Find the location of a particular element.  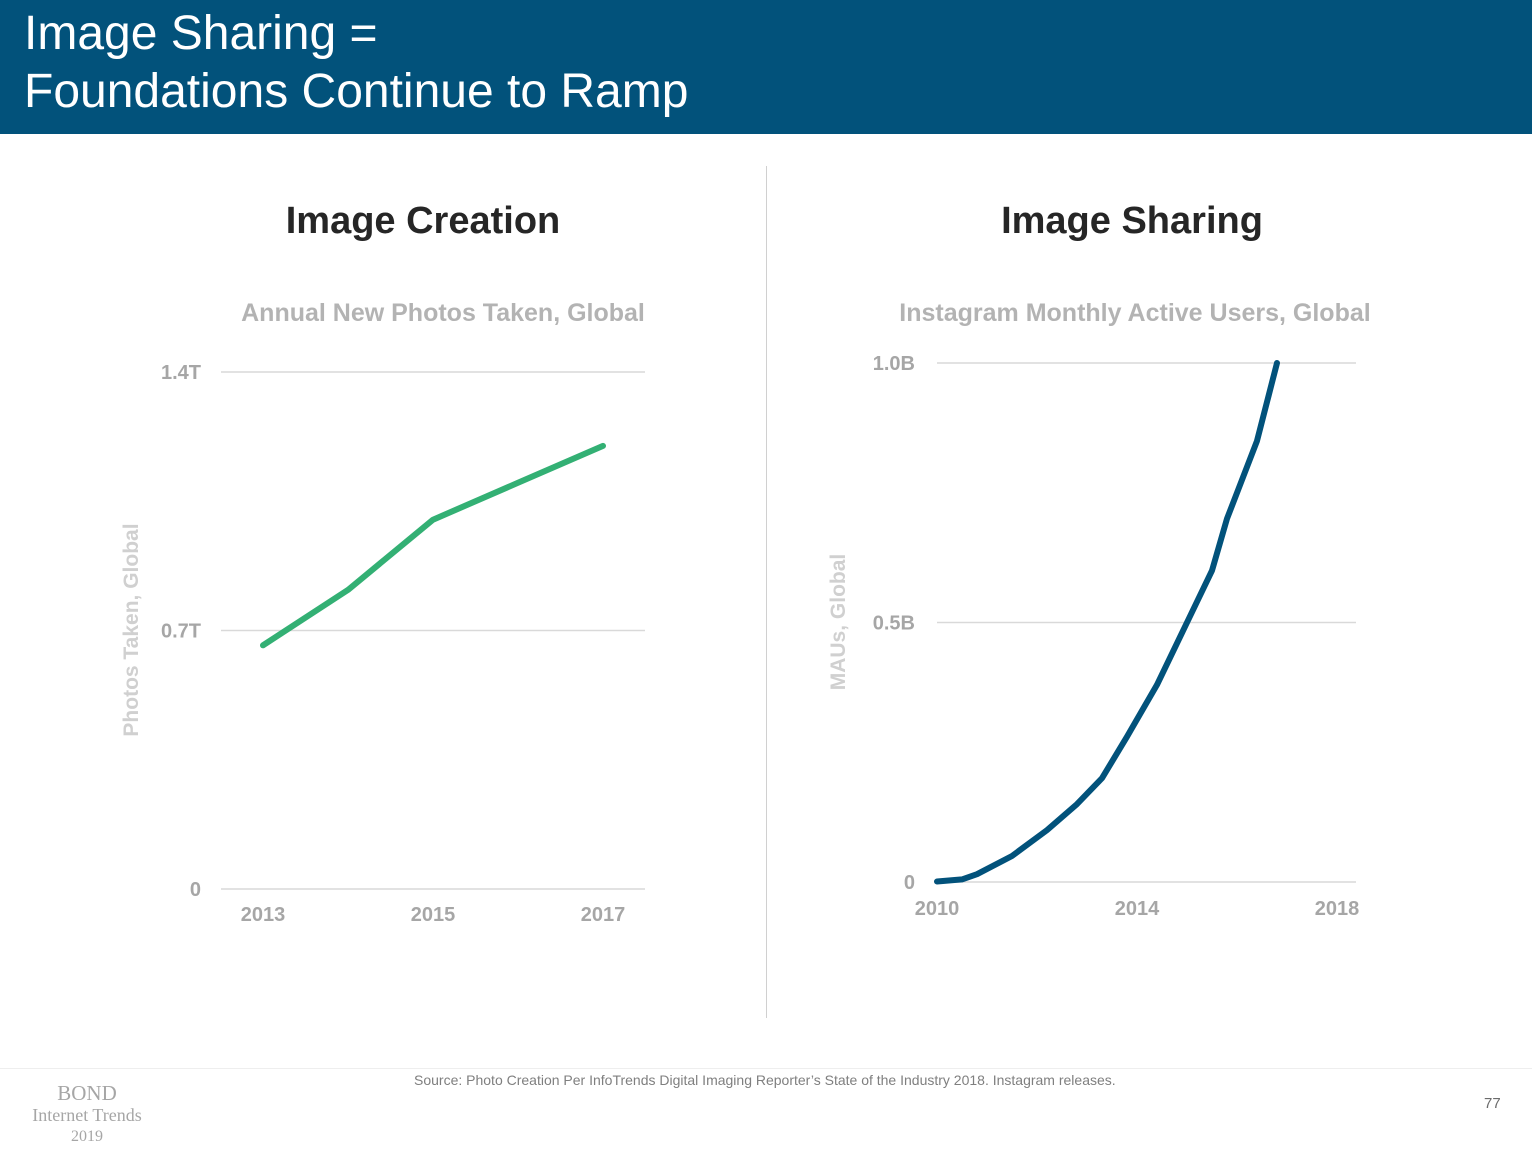

bond-logo: BOND Internet Trends 2019 is located at coordinates (87, 1115).